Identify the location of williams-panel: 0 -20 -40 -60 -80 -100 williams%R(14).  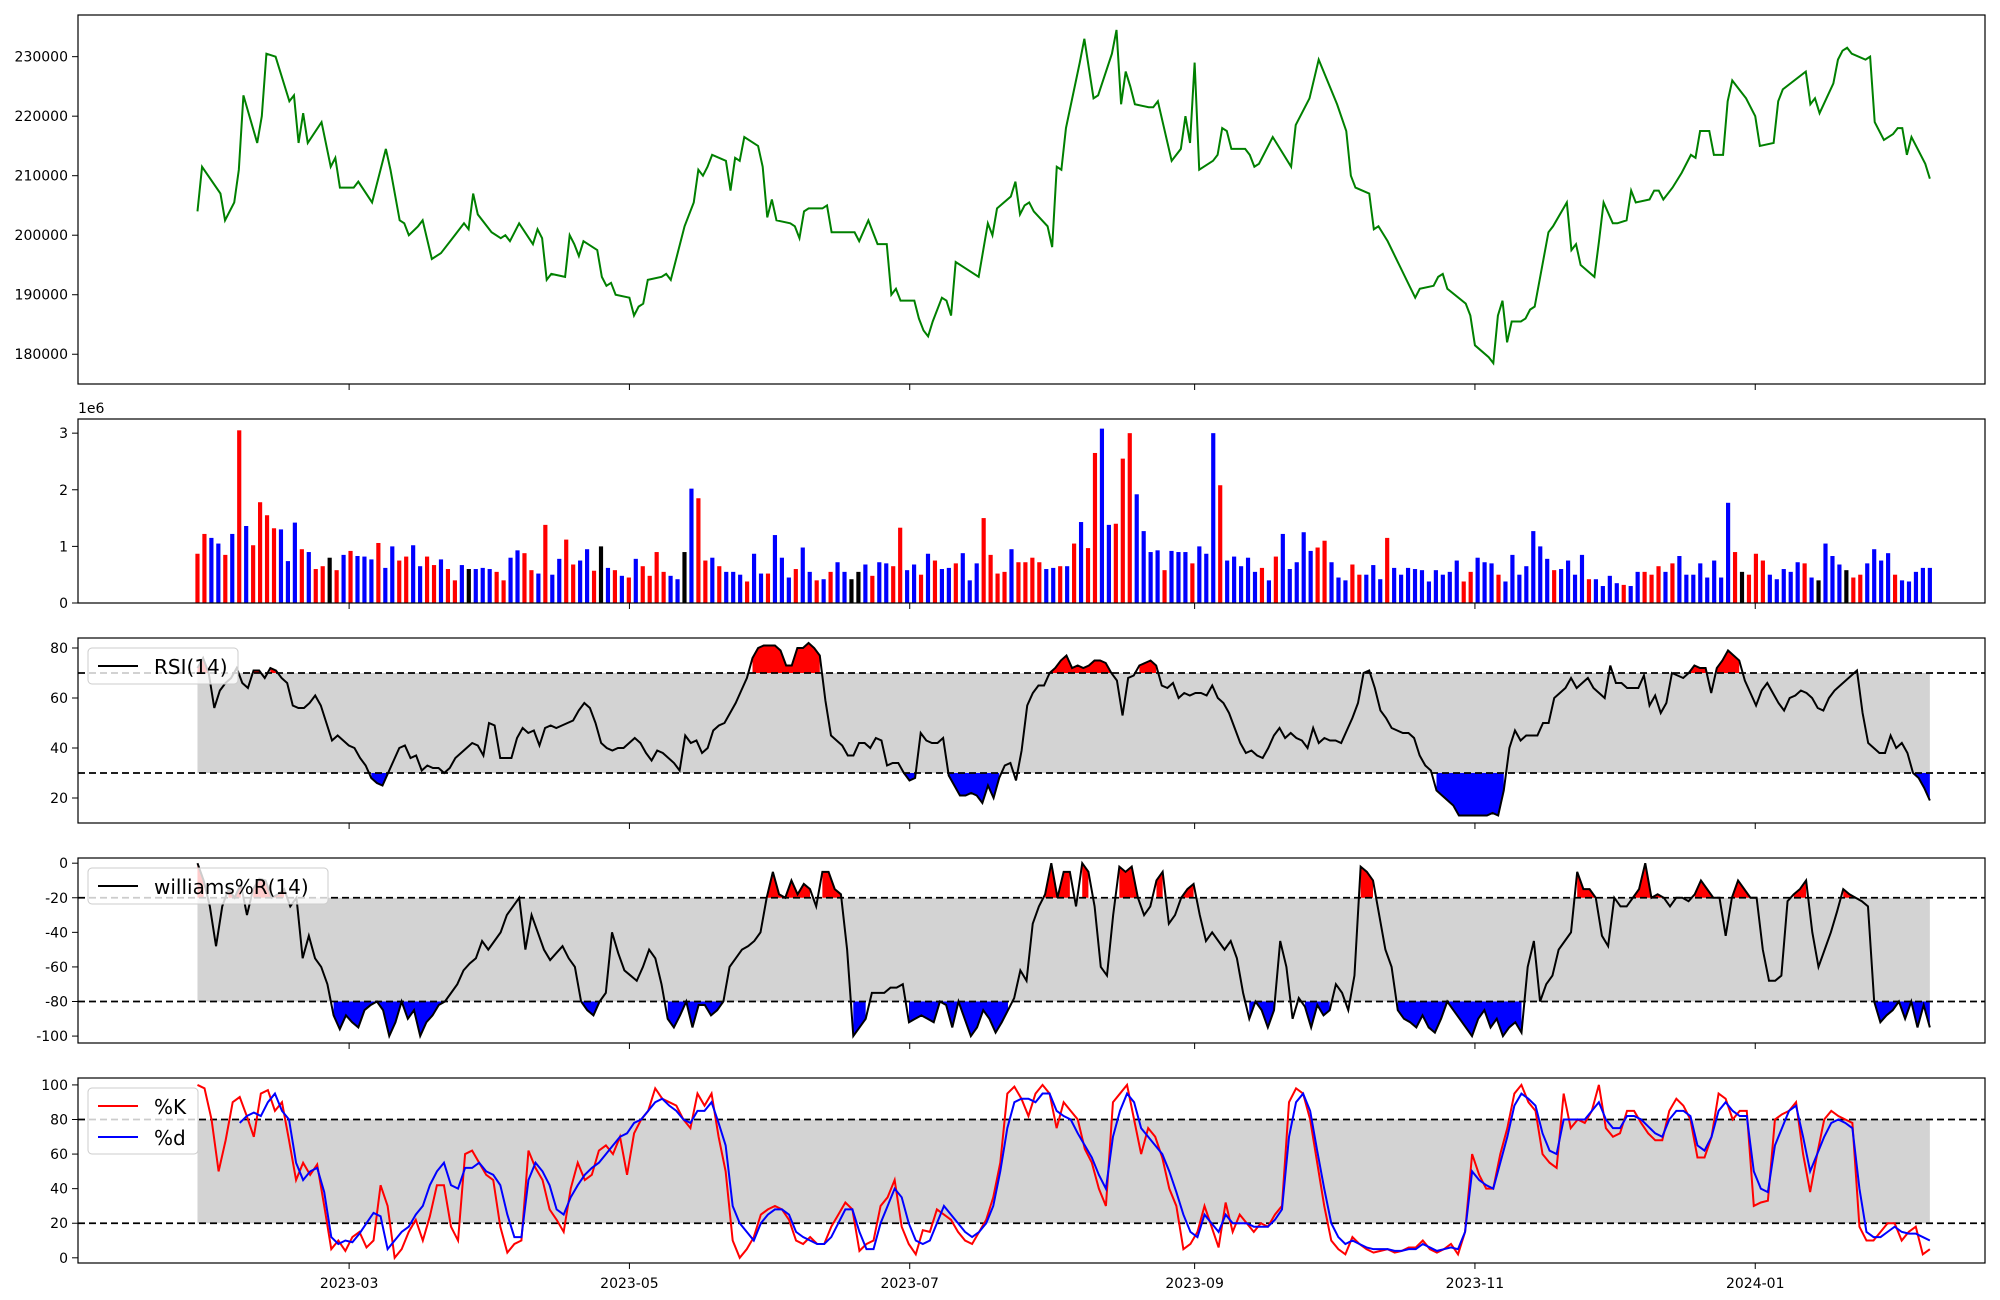
(1011, 952).